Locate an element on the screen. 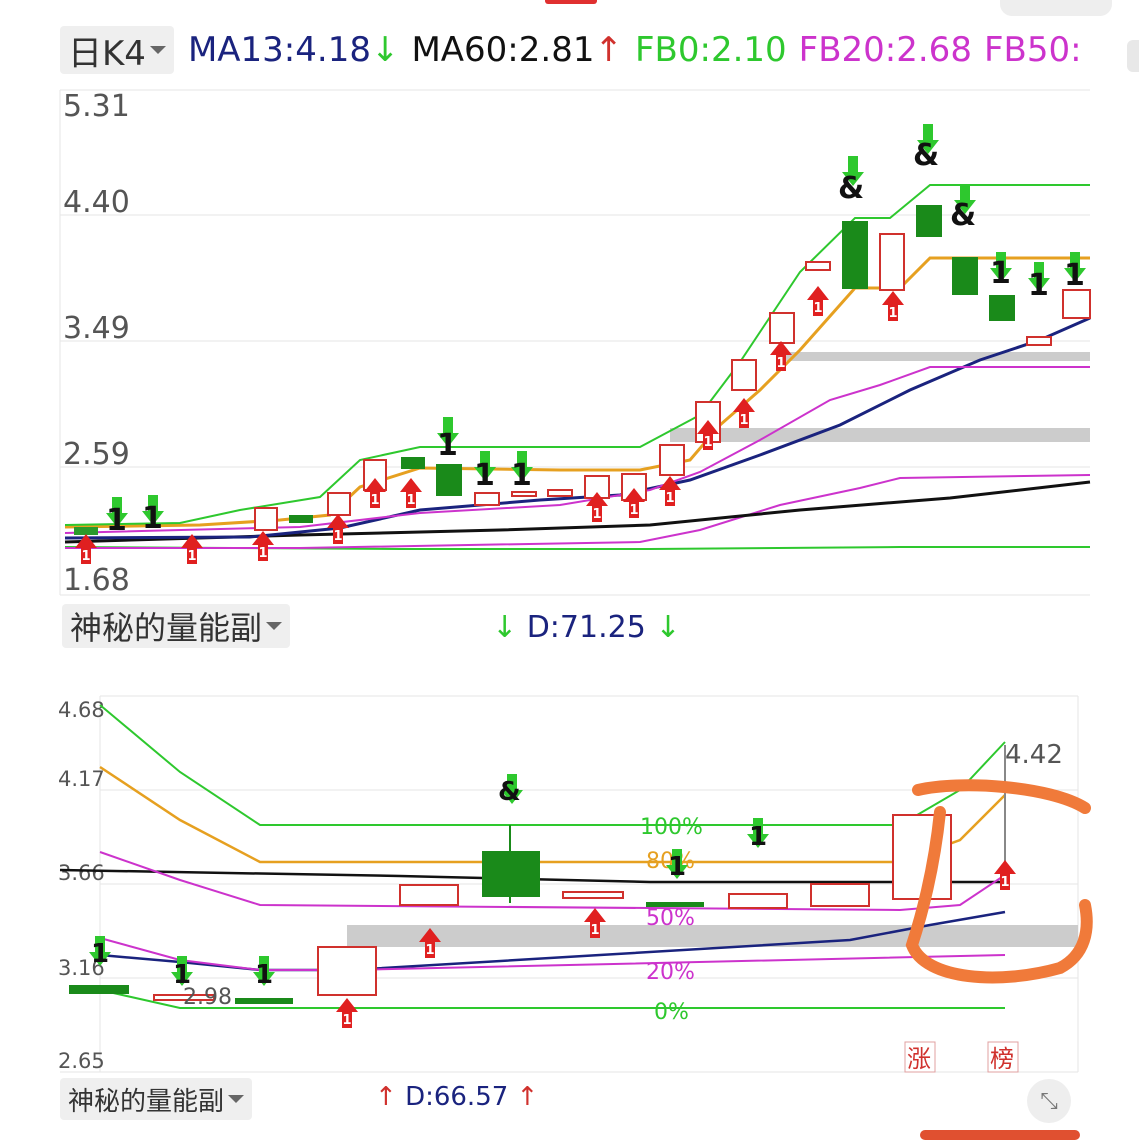 The height and width of the screenshot is (1146, 1139). fb20-value: FB20:2.68 is located at coordinates (885, 50).